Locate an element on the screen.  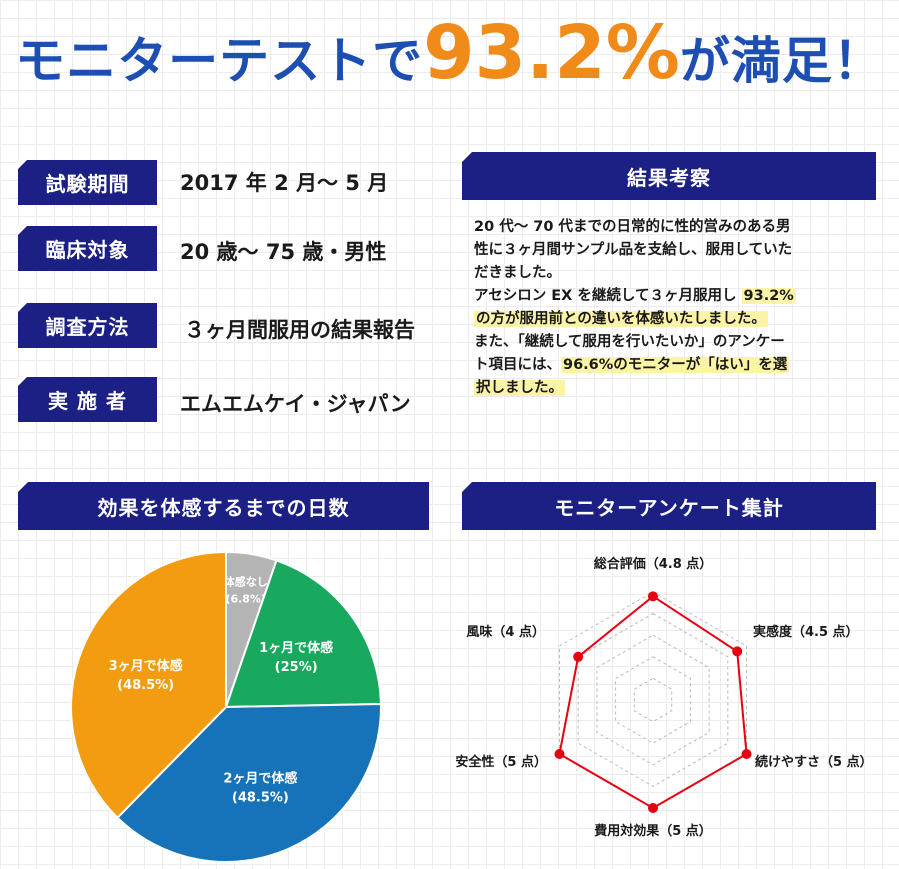
radar-axis-label-0: 総合評価（4.8 点） is located at coordinates (653, 564).